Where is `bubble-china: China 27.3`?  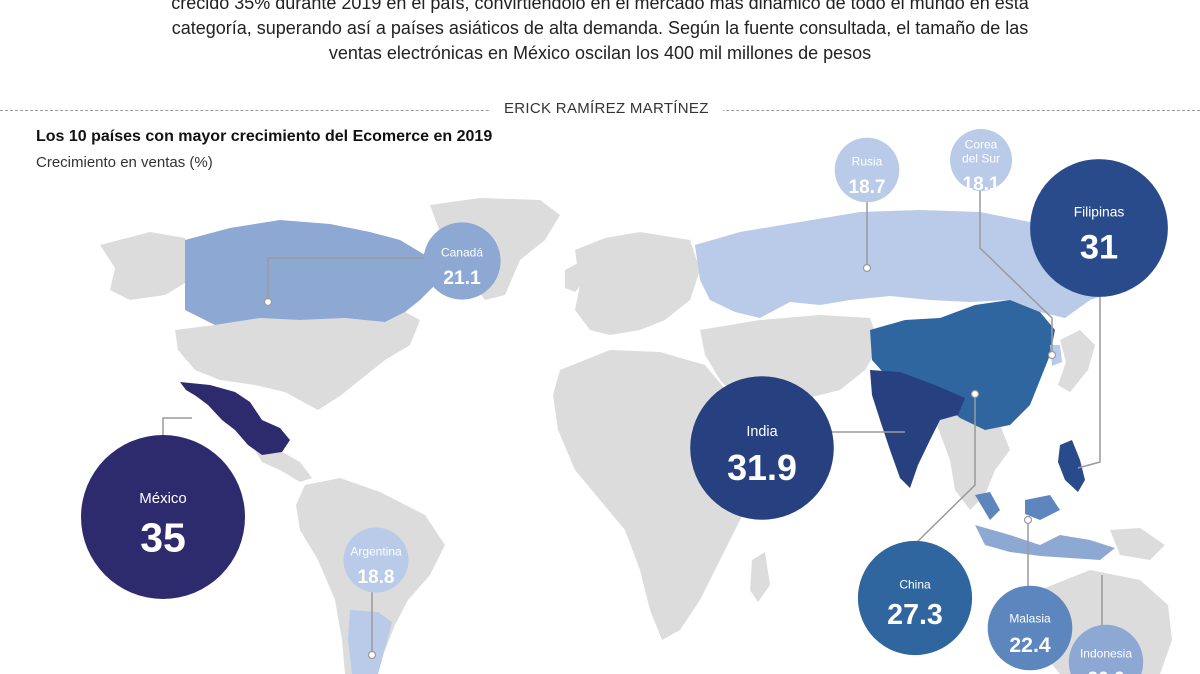
bubble-china: China 27.3 is located at coordinates (915, 598).